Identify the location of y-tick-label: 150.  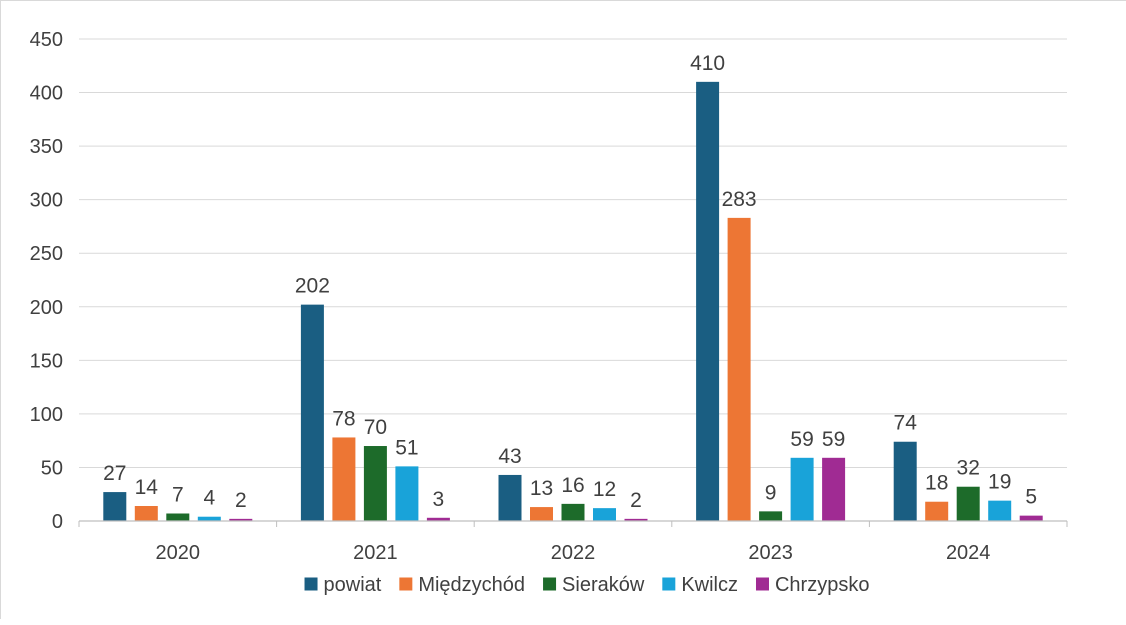
(46, 361).